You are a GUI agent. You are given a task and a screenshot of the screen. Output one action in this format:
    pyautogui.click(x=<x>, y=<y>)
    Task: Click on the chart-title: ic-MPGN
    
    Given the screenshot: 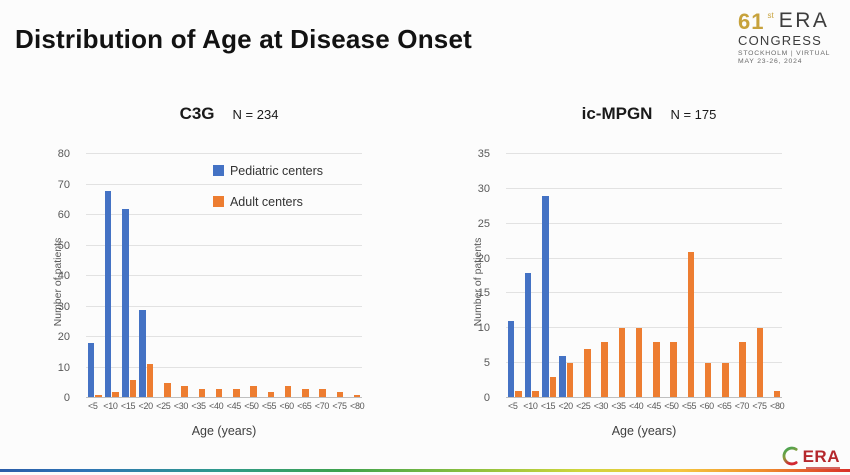 What is the action you would take?
    pyautogui.click(x=617, y=113)
    